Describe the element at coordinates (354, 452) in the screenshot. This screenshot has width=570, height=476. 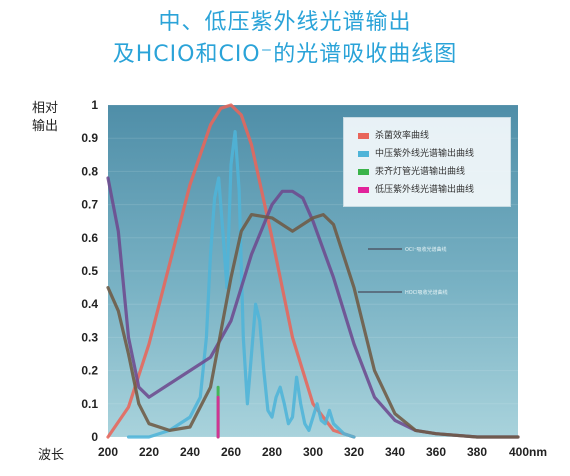
I see `x-tick-label: 320` at that location.